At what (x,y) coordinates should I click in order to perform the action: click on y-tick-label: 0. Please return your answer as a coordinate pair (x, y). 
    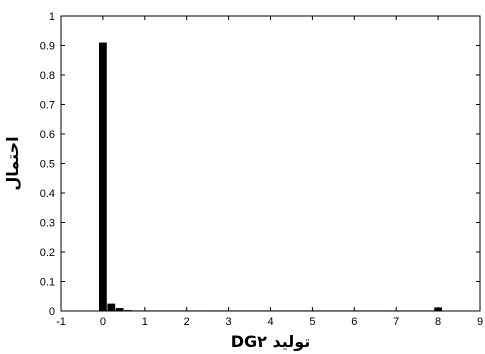
    Looking at the image, I should click on (52, 312).